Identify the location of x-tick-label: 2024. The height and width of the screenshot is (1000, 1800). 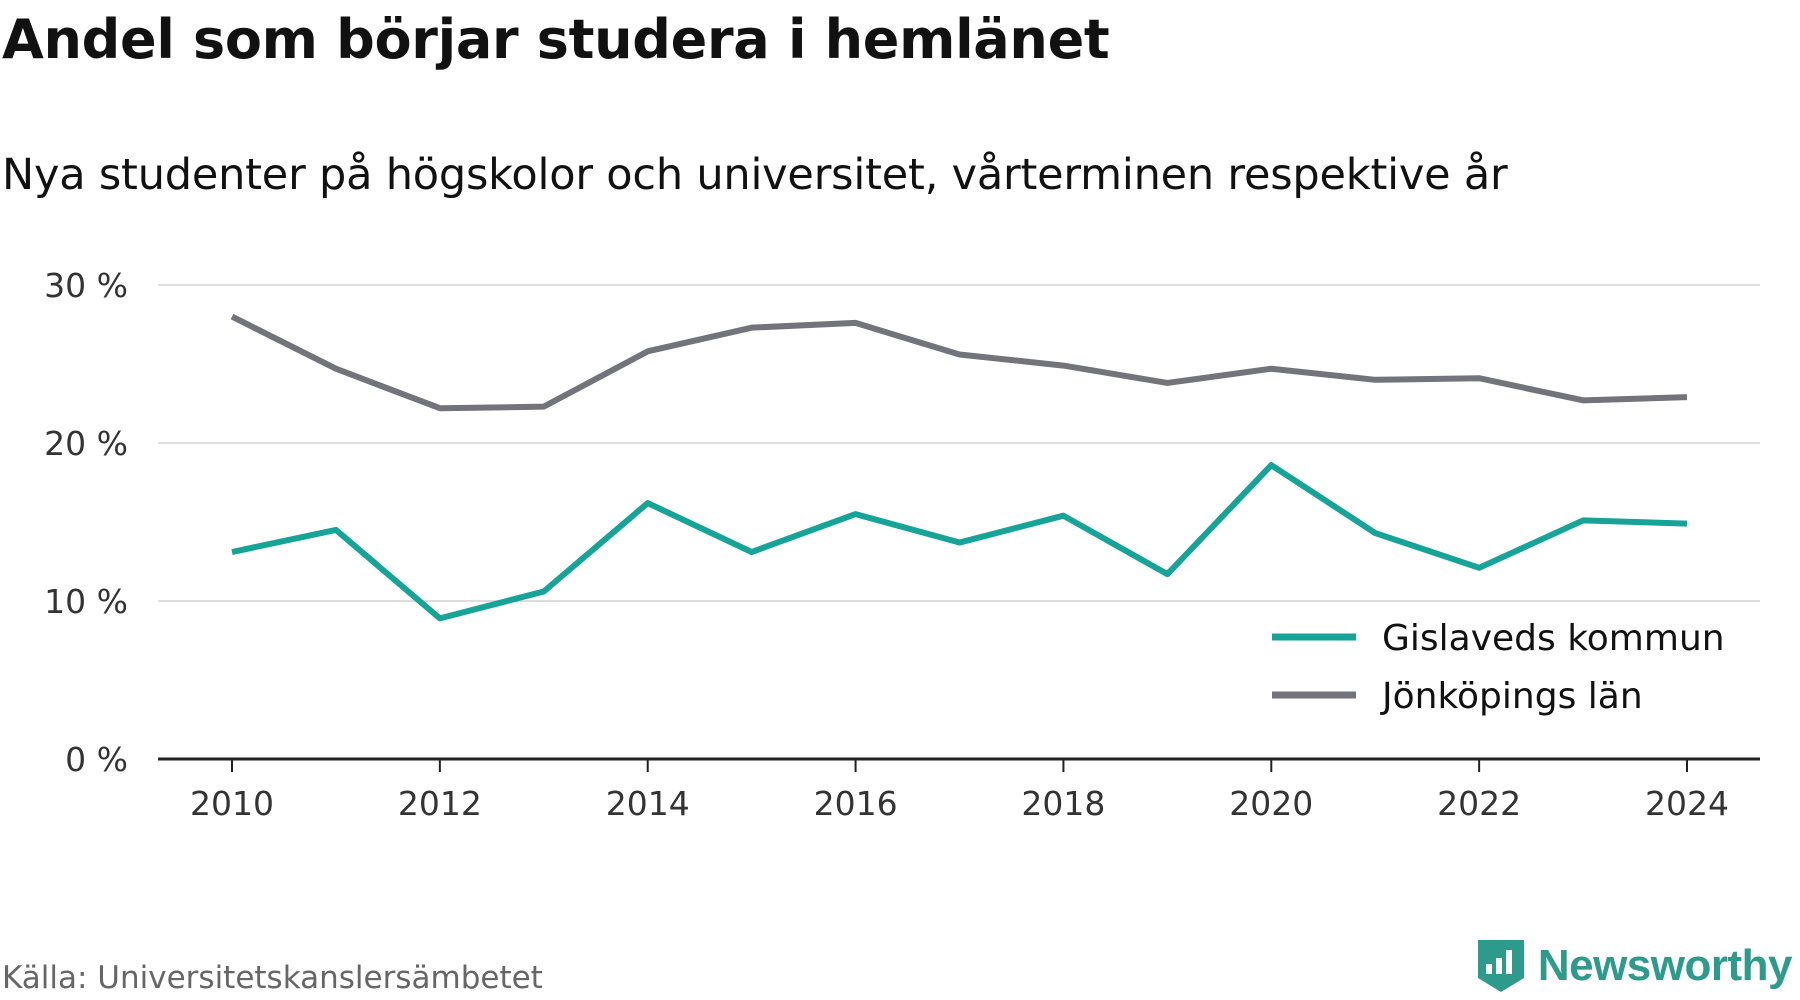
(1687, 803).